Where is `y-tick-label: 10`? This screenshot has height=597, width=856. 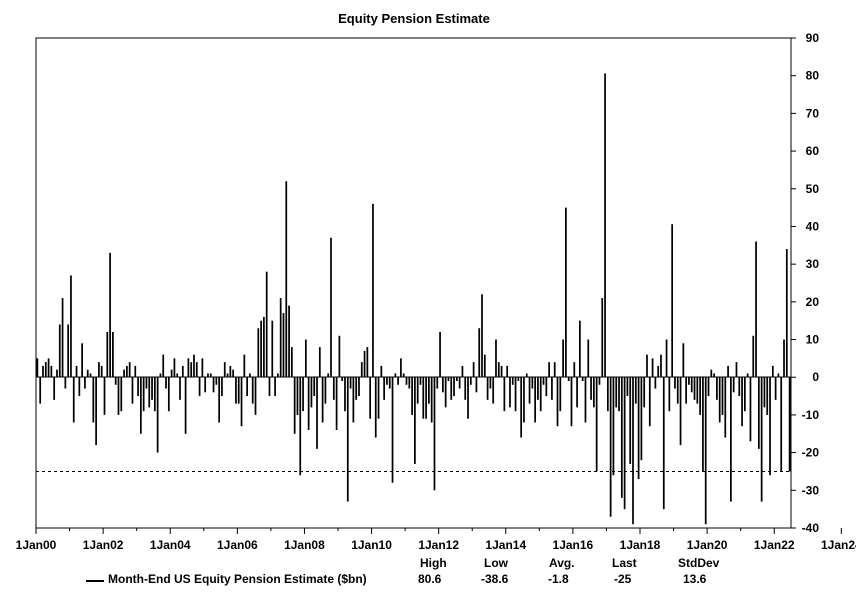
y-tick-label: 10 is located at coordinates (813, 340).